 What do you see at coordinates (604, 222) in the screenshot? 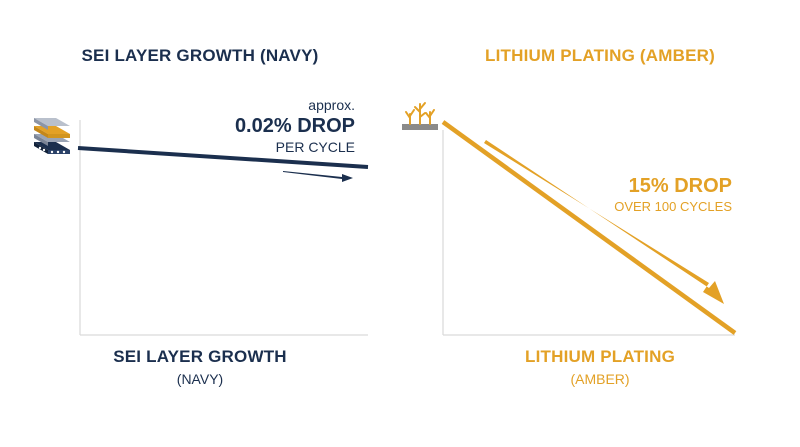
I see `lithium-trend-arrow` at bounding box center [604, 222].